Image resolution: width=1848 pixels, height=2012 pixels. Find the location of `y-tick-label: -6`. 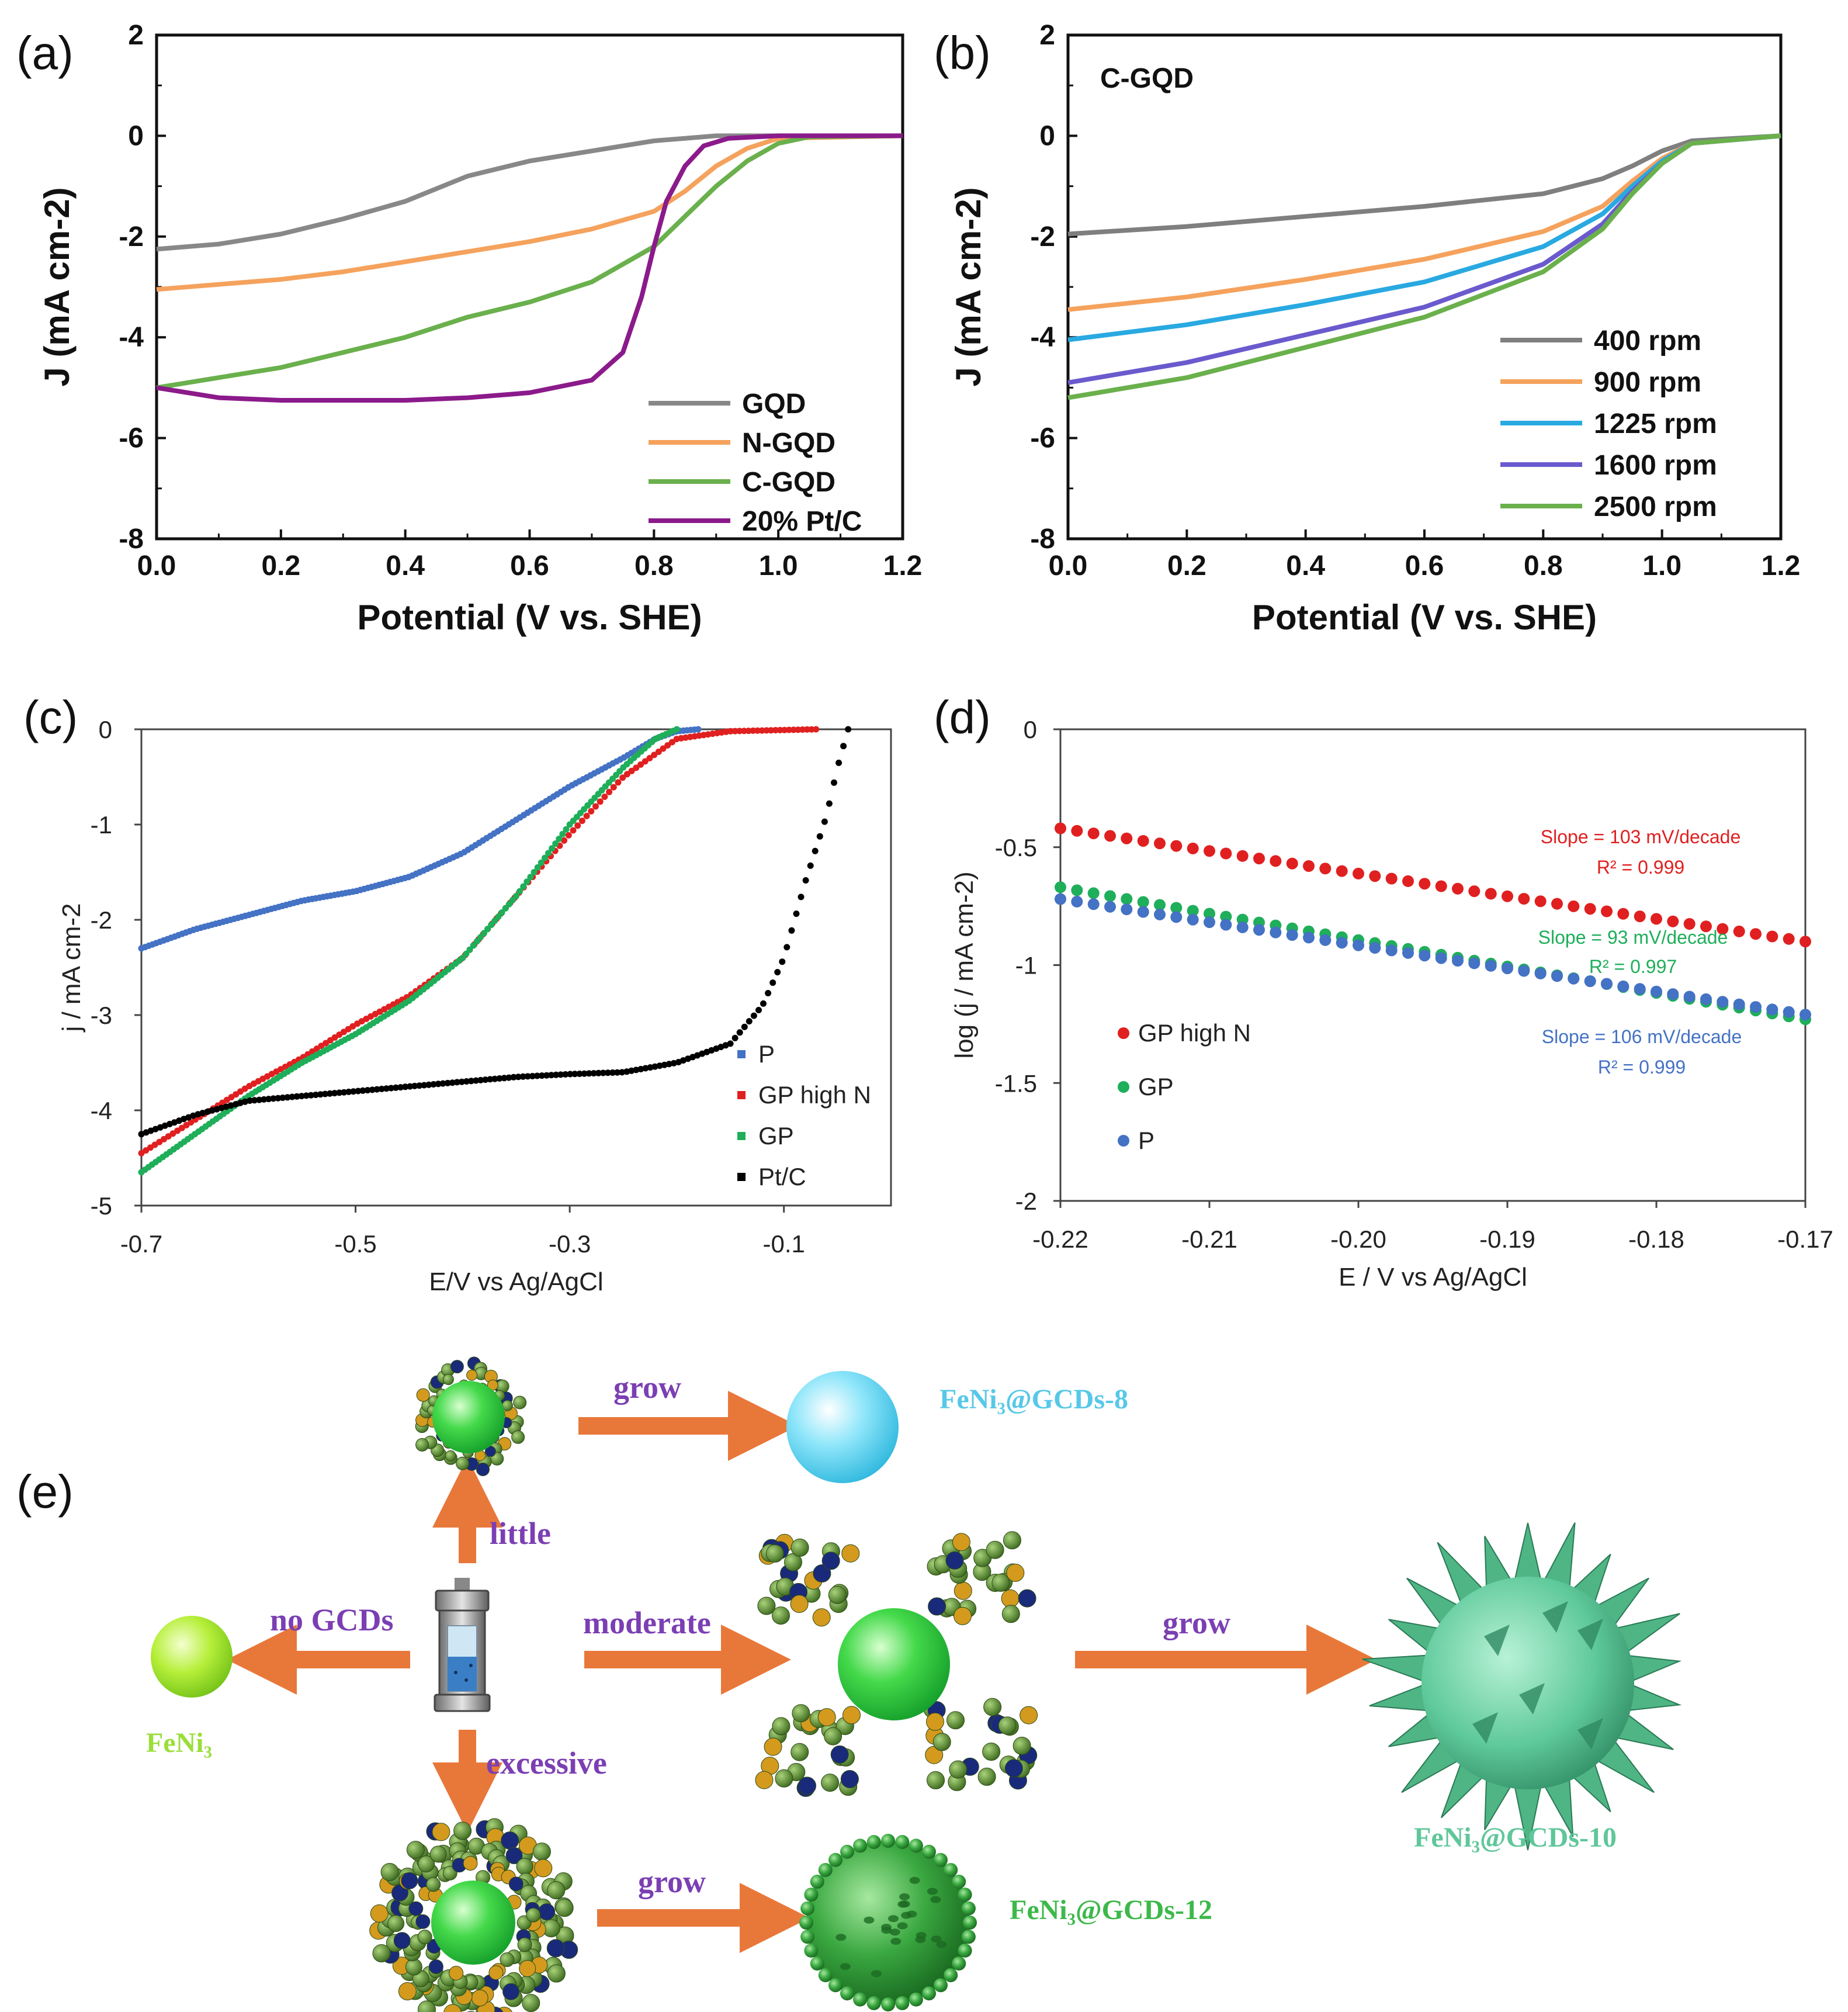

y-tick-label: -6 is located at coordinates (131, 438).